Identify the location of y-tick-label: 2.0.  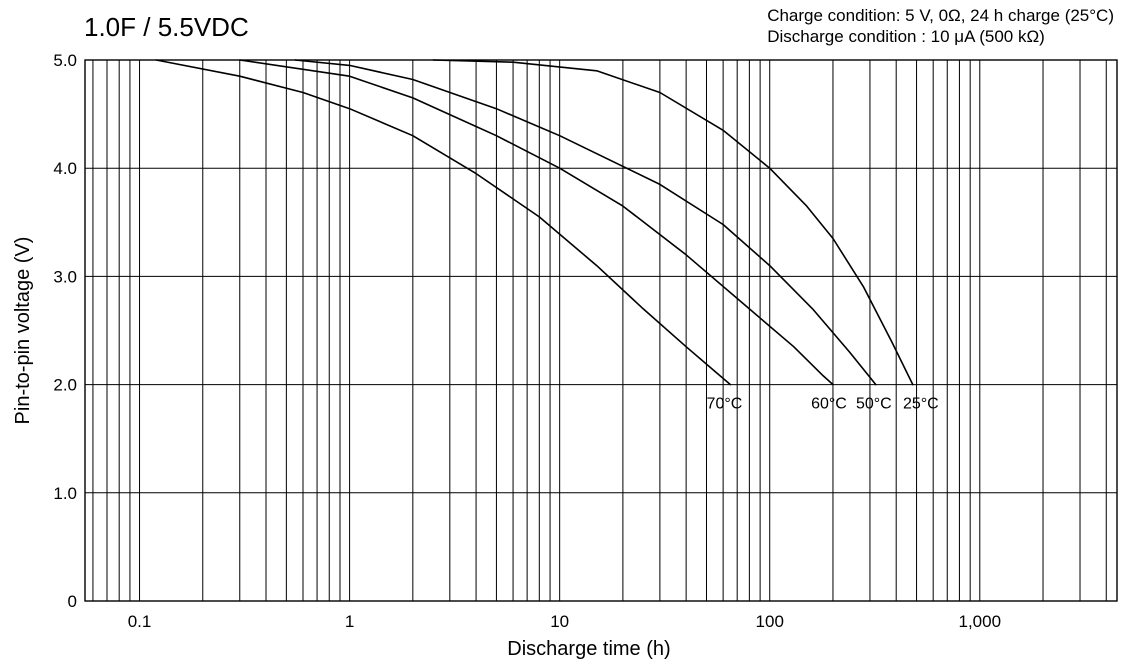
(65, 385).